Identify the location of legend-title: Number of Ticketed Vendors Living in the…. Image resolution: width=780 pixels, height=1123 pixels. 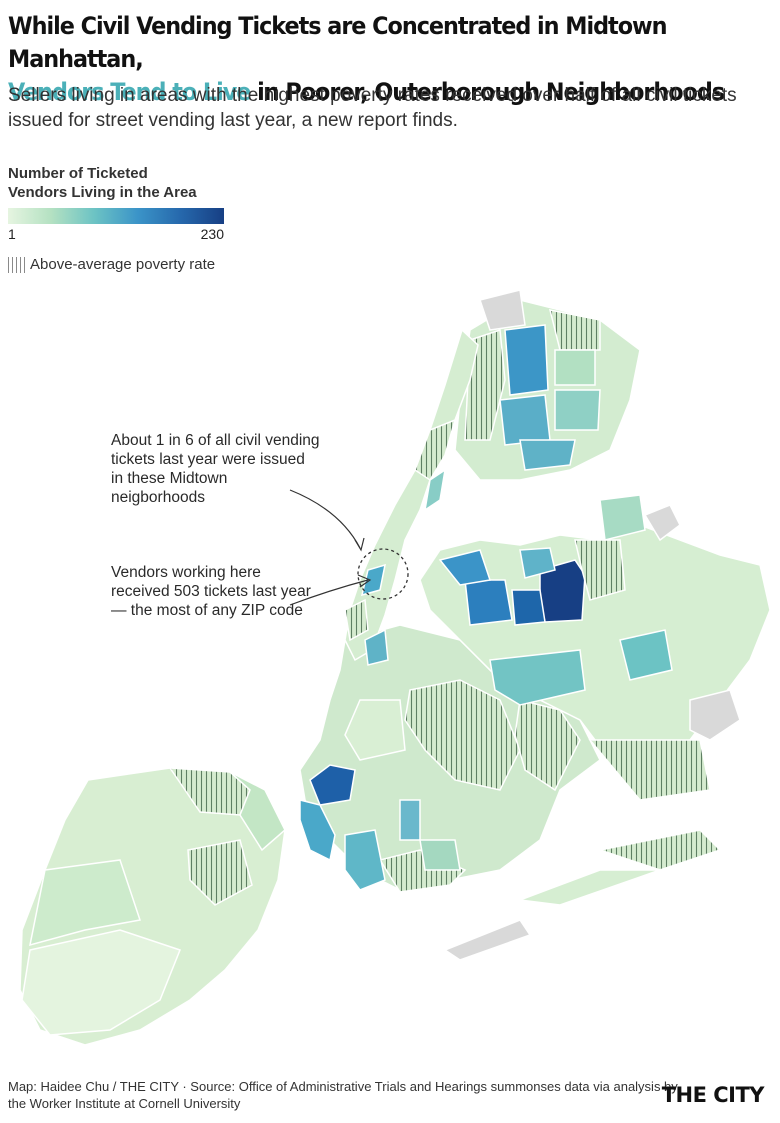
(138, 183).